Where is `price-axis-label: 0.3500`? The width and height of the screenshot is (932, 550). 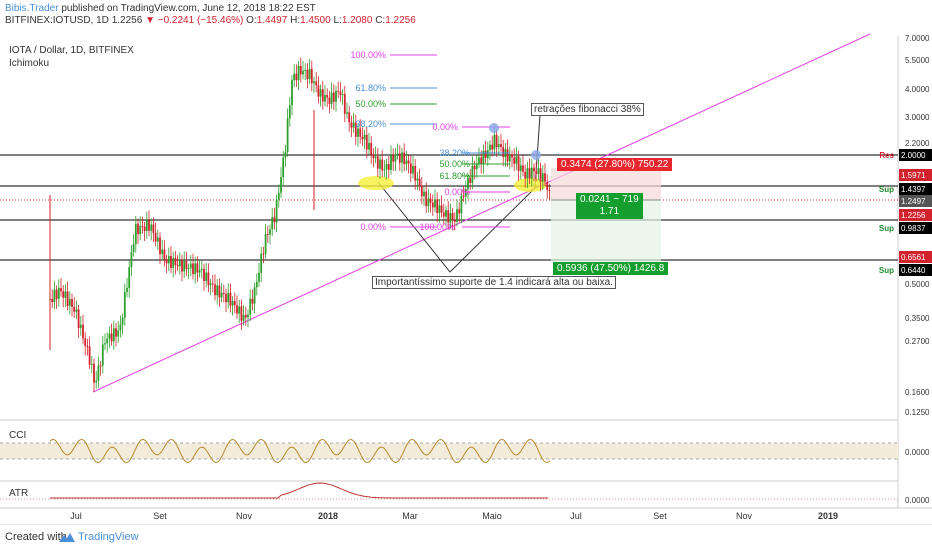 price-axis-label: 0.3500 is located at coordinates (917, 318).